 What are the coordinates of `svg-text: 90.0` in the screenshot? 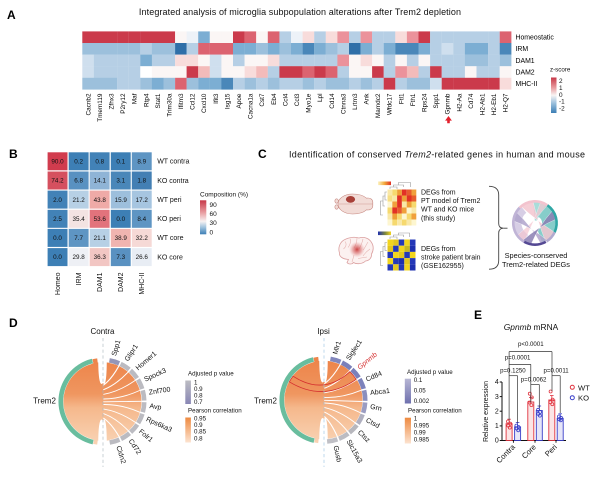 It's located at (57, 162).